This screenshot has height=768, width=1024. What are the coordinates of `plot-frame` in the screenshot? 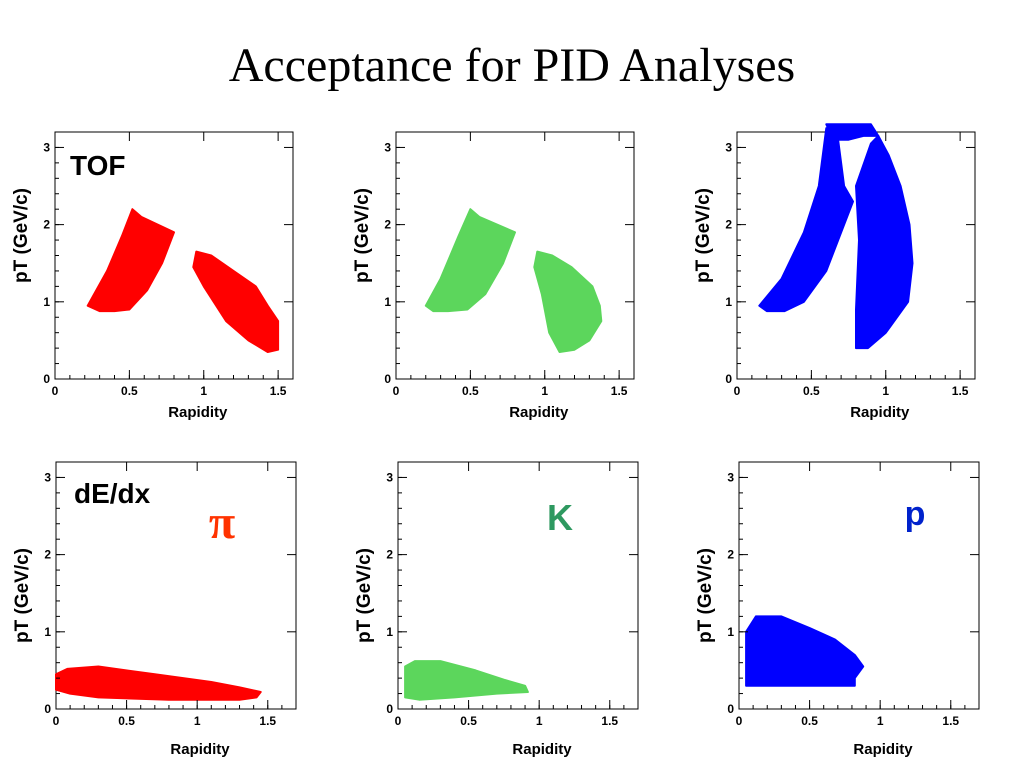 It's located at (515, 255).